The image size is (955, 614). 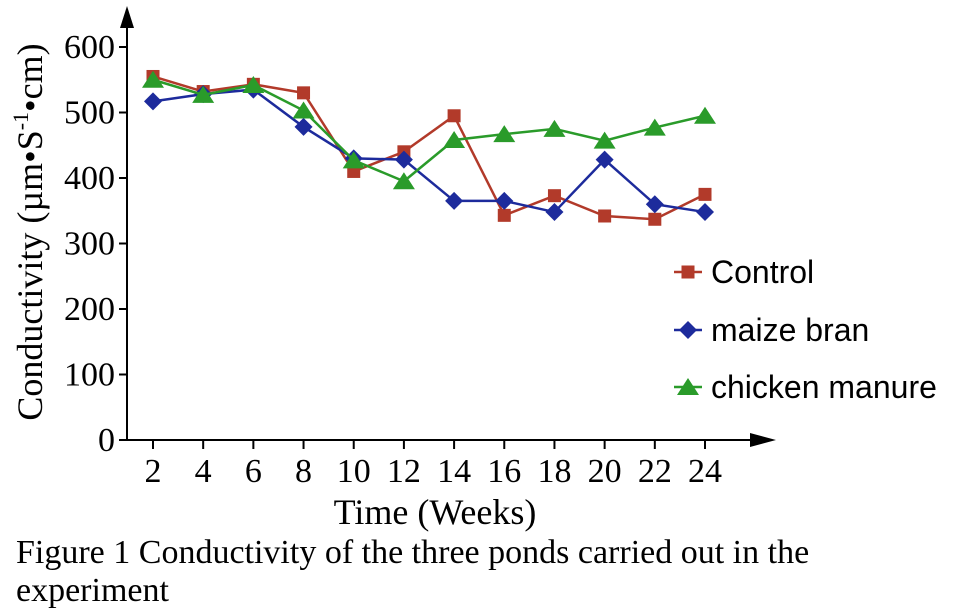 What do you see at coordinates (435, 512) in the screenshot?
I see `x-axis-label: Time (Weeks)` at bounding box center [435, 512].